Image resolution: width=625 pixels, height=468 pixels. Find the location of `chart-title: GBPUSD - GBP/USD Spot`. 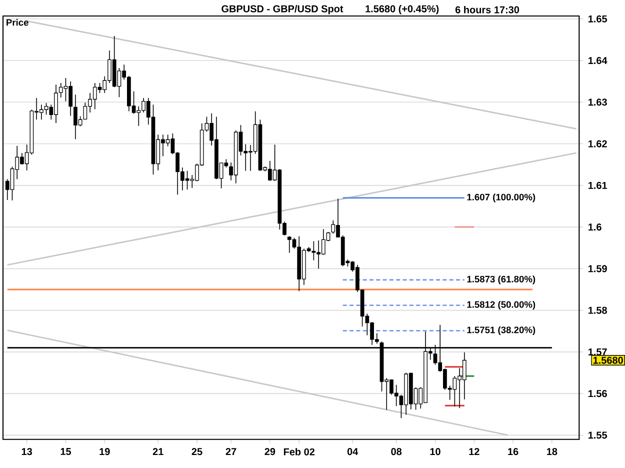

chart-title: GBPUSD - GBP/USD Spot is located at coordinates (283, 9).